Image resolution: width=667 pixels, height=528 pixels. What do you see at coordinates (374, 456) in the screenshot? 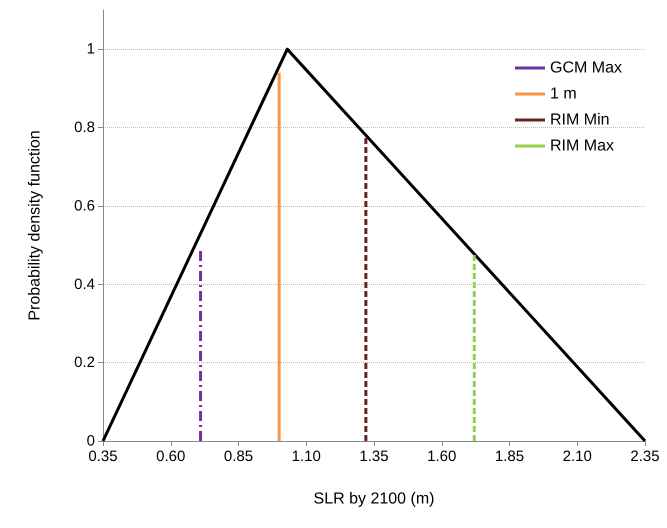
I see `x-tick-label: 1.35` at bounding box center [374, 456].